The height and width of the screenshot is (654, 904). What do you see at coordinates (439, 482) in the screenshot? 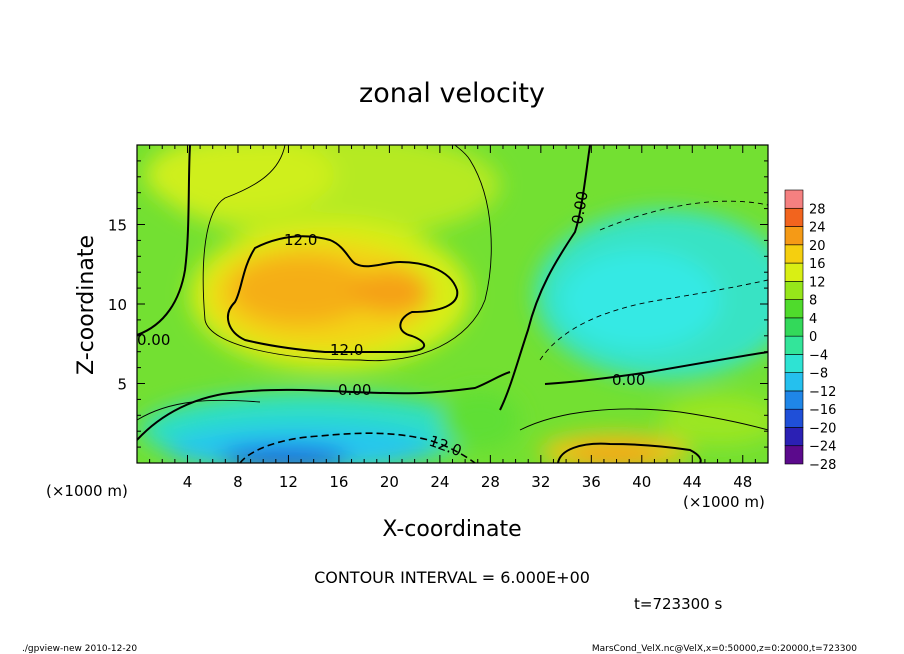
I see `x-tick-label: 24` at bounding box center [439, 482].